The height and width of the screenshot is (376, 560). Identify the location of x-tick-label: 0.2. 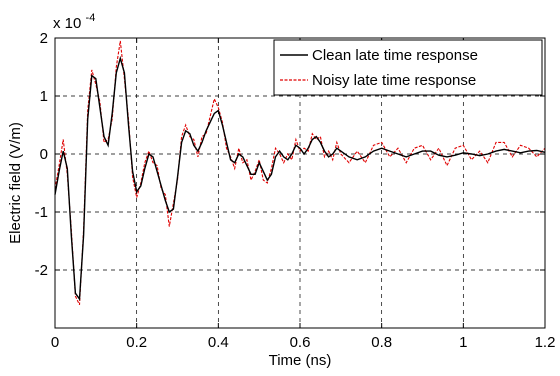
(136, 342).